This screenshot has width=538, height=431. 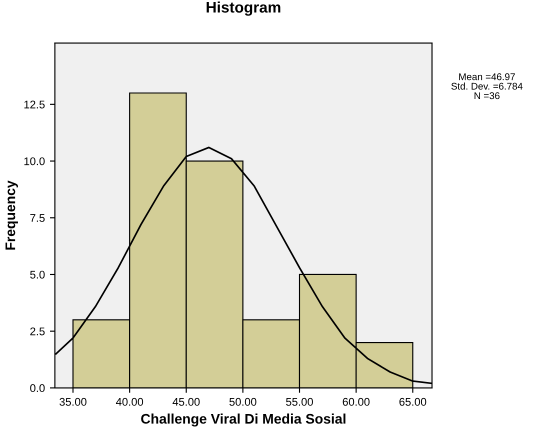 What do you see at coordinates (487, 96) in the screenshot?
I see `text: N =36` at bounding box center [487, 96].